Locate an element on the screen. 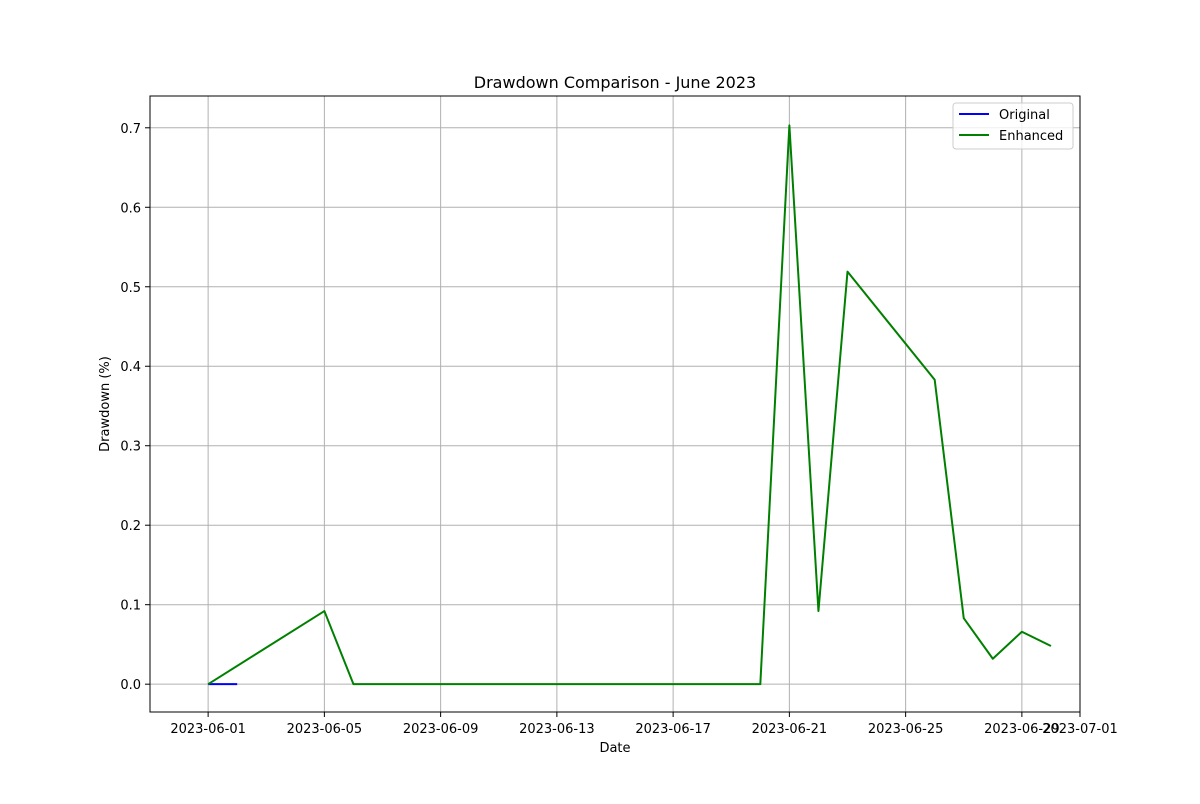 The width and height of the screenshot is (1200, 804). y-tick-label: 0.6 is located at coordinates (130, 208).